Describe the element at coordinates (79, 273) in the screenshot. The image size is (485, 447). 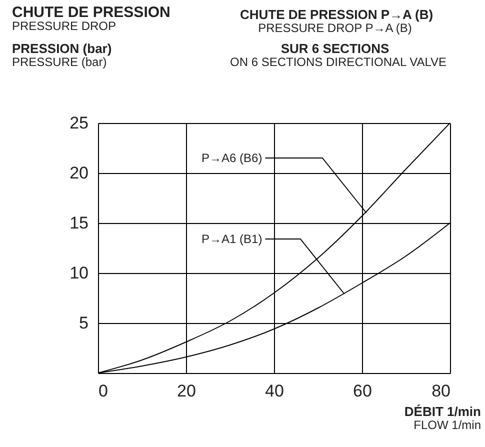
I see `y-tick-label: 10` at that location.